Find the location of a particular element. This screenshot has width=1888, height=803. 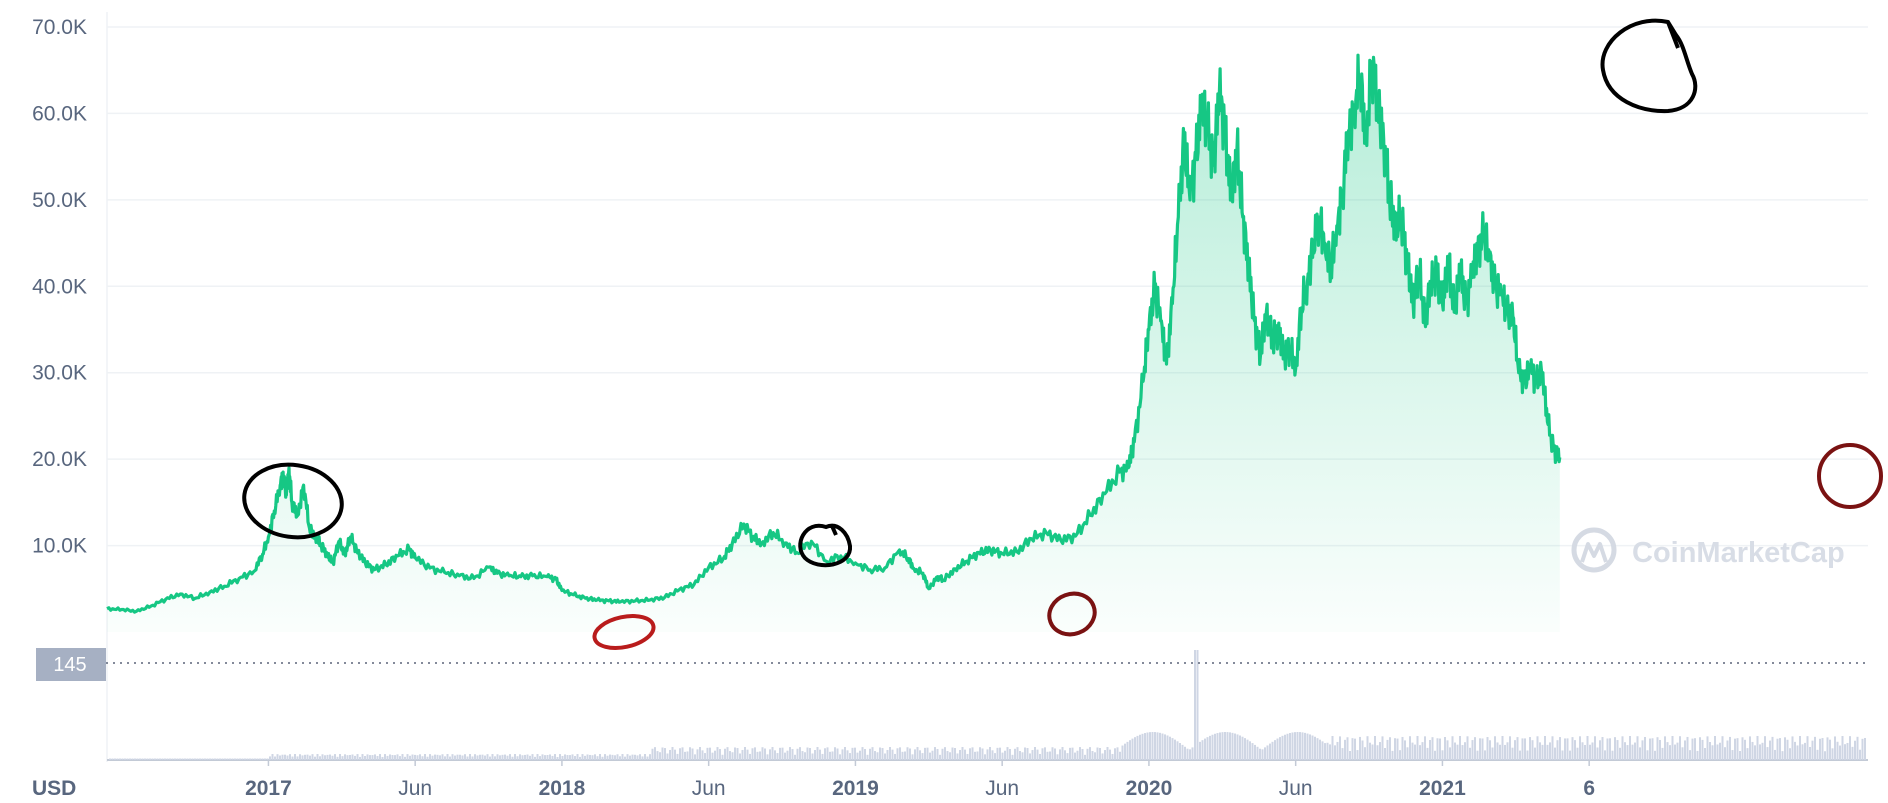

x-tick-label: Jun is located at coordinates (415, 787).